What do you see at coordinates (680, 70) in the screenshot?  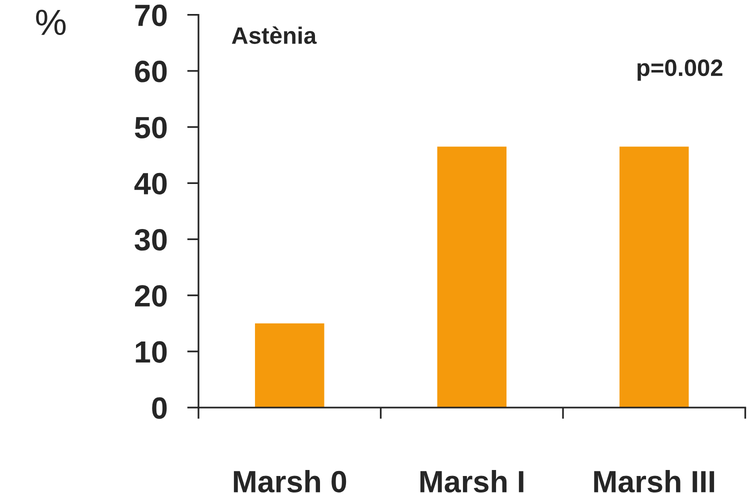 I see `annotation: p=0.002` at bounding box center [680, 70].